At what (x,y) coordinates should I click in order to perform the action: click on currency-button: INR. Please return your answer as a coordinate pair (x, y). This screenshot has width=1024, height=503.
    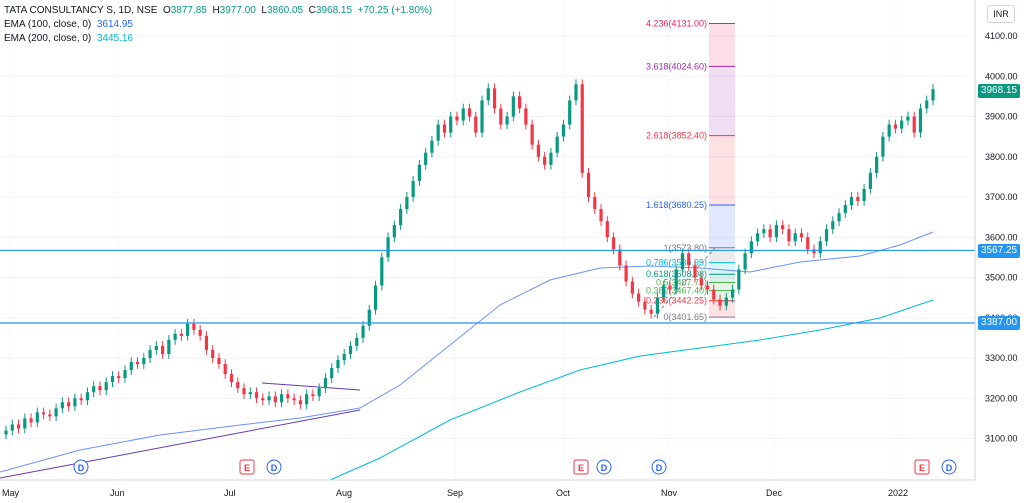
    Looking at the image, I should click on (1001, 14).